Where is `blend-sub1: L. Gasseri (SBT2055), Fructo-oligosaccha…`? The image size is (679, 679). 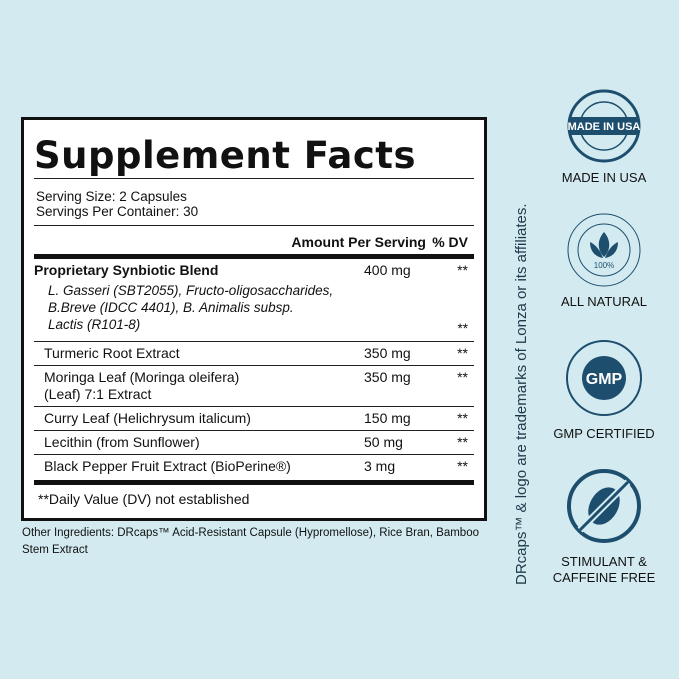
blend-sub1: L. Gasseri (SBT2055), Fructo-oligosaccha… is located at coordinates (191, 290).